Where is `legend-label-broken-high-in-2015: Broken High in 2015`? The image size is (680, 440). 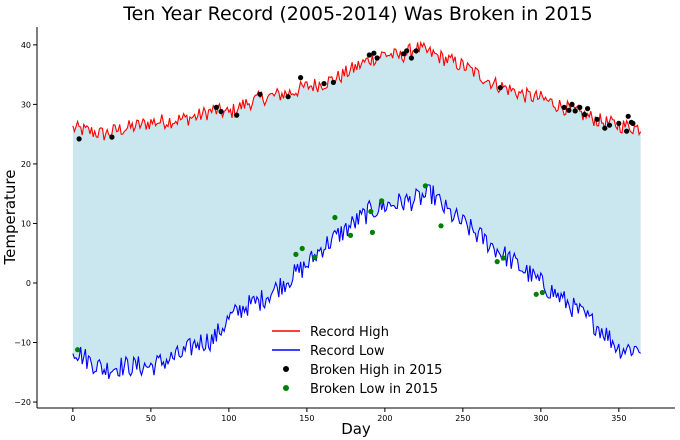
legend-label-broken-high-in-2015: Broken High in 2015 is located at coordinates (376, 370).